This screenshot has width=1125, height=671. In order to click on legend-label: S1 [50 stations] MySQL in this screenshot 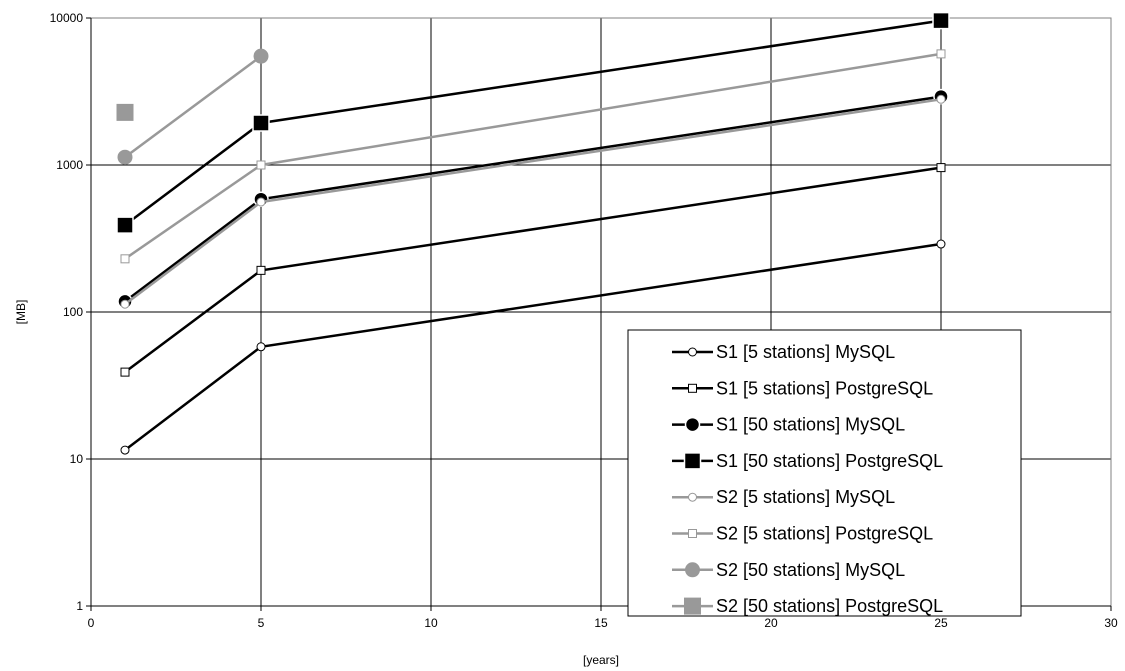, I will do `click(810, 425)`.